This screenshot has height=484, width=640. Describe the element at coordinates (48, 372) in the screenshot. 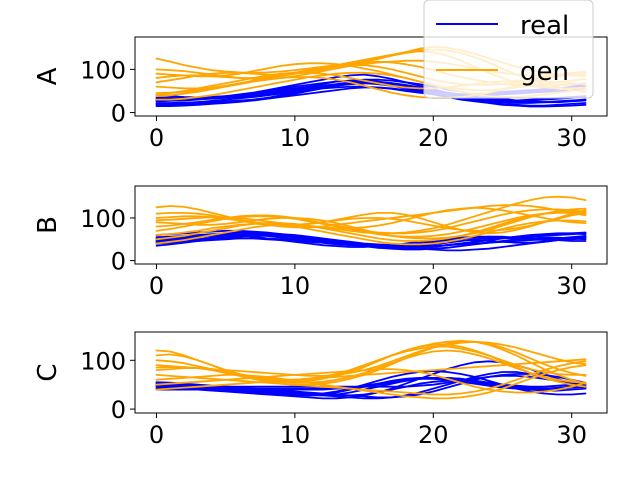

I see `y-axis-label-C: C` at that location.